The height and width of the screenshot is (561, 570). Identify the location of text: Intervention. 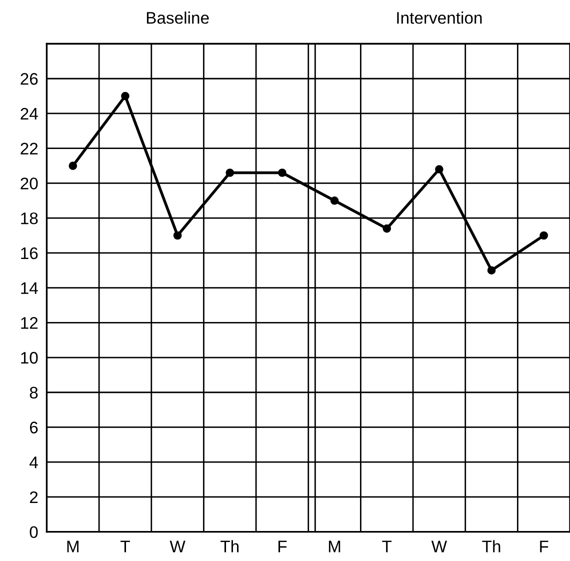
(439, 18).